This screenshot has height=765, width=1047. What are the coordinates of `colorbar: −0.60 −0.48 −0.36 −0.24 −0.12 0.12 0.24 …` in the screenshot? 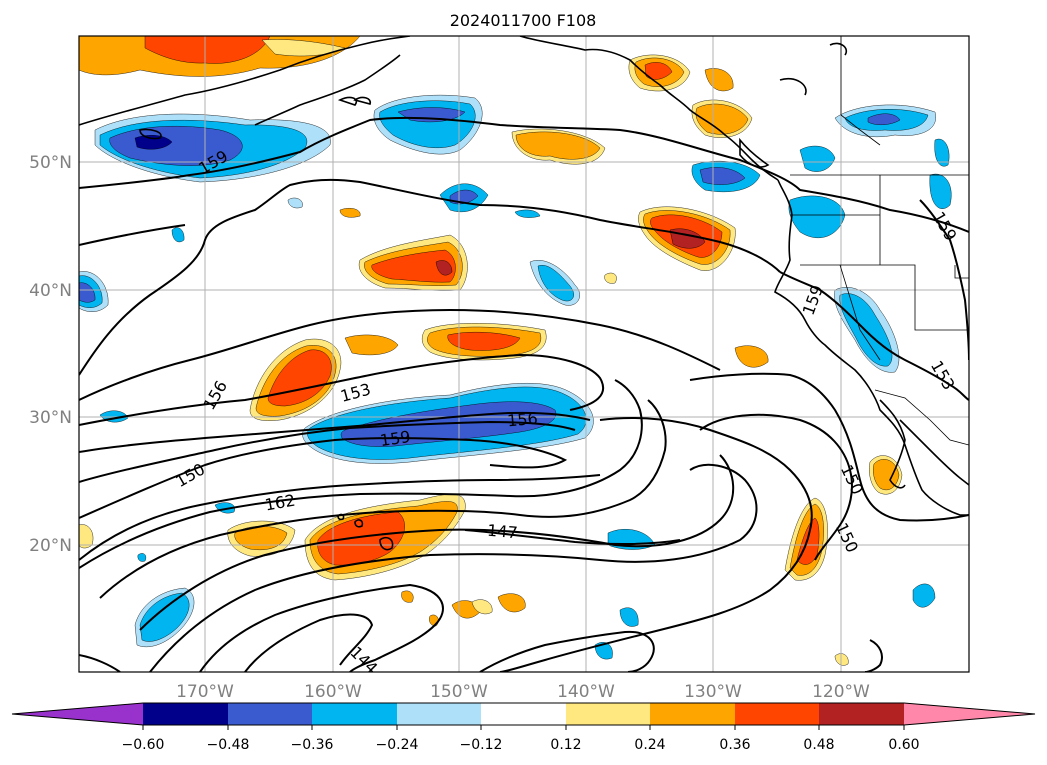 It's located at (523, 727).